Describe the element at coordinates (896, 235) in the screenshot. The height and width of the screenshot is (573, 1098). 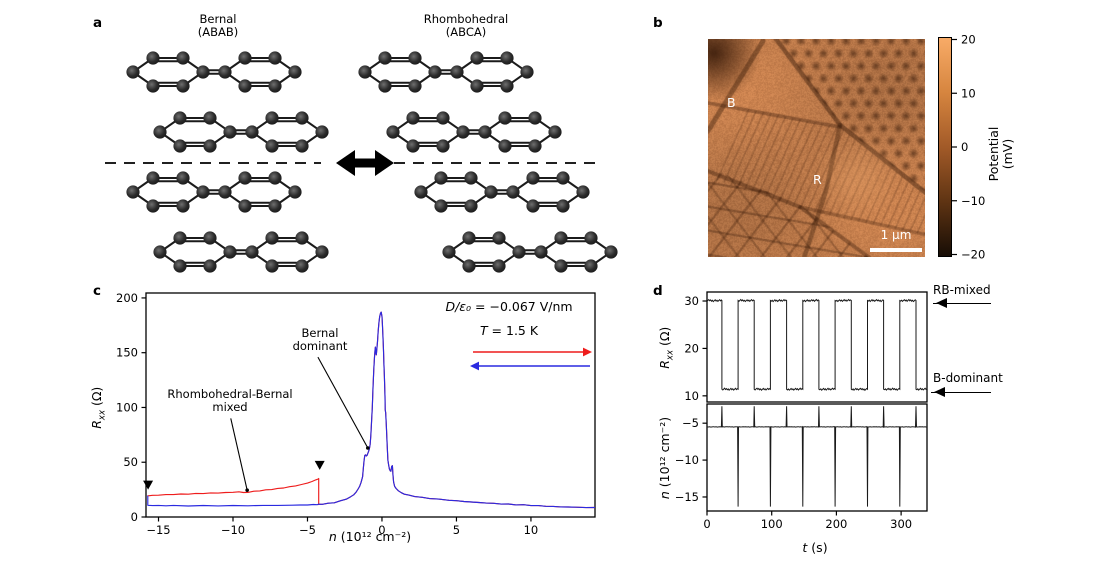
I see `scalebar-label: 1 µm` at that location.